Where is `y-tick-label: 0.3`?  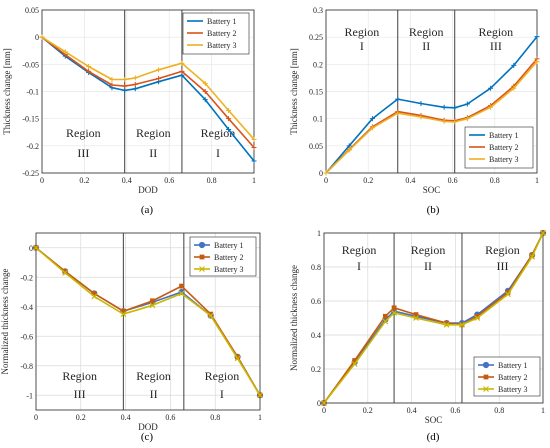
y-tick-label: 0.3 is located at coordinates (318, 10).